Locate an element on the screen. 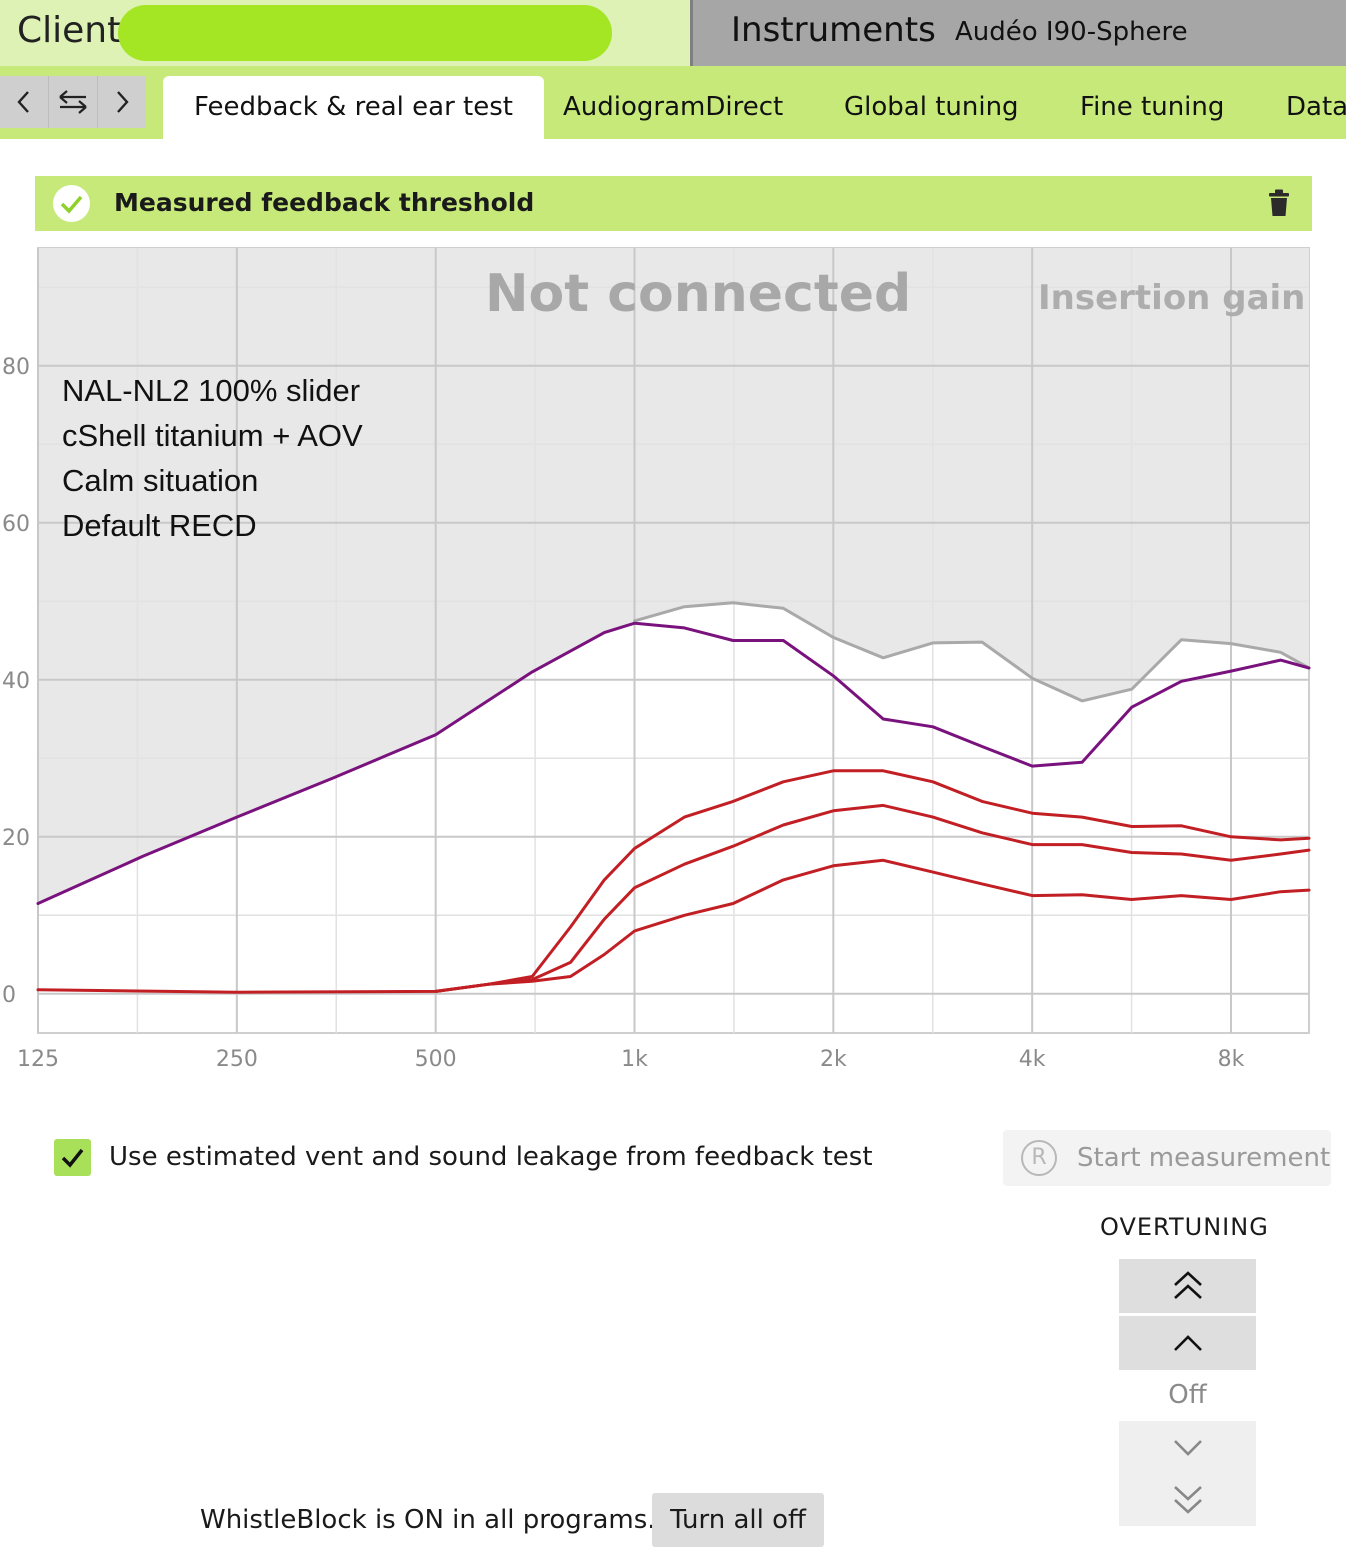  x-tick-label: 1k is located at coordinates (634, 1059).